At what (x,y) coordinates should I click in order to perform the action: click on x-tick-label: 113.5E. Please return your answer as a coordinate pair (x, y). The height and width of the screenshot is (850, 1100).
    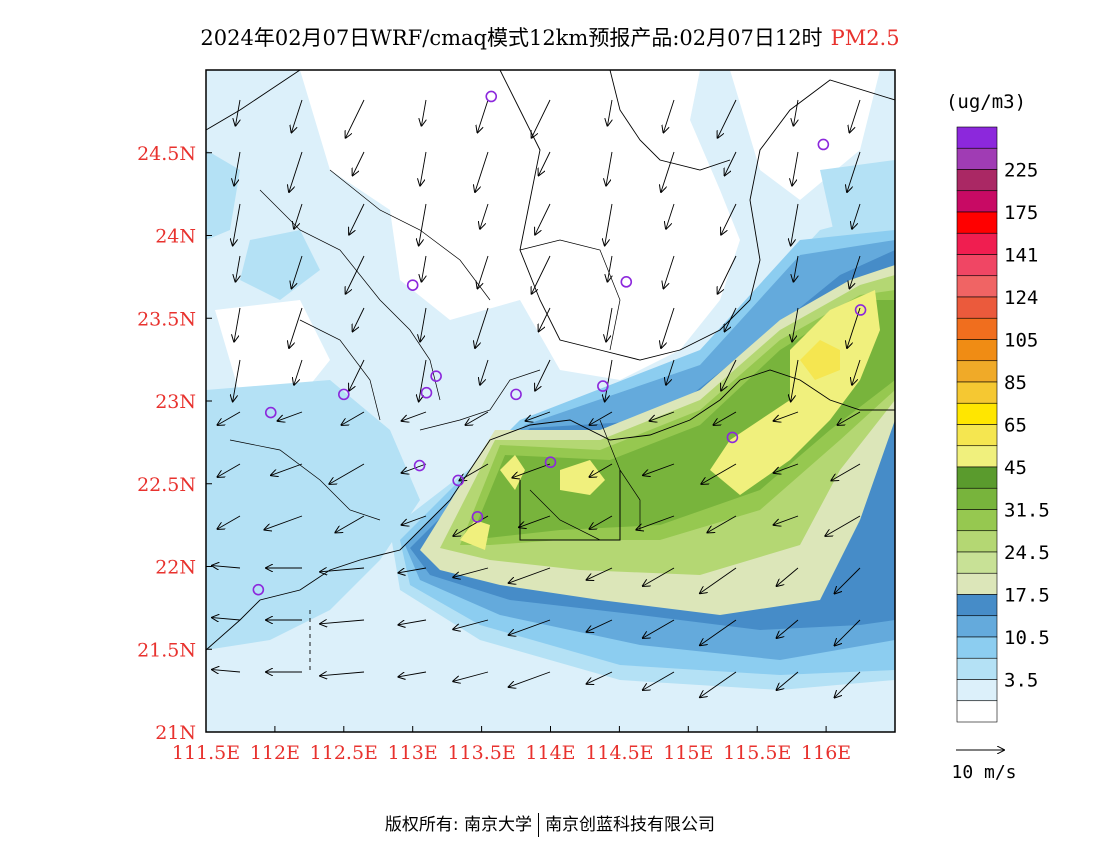
    Looking at the image, I should click on (481, 753).